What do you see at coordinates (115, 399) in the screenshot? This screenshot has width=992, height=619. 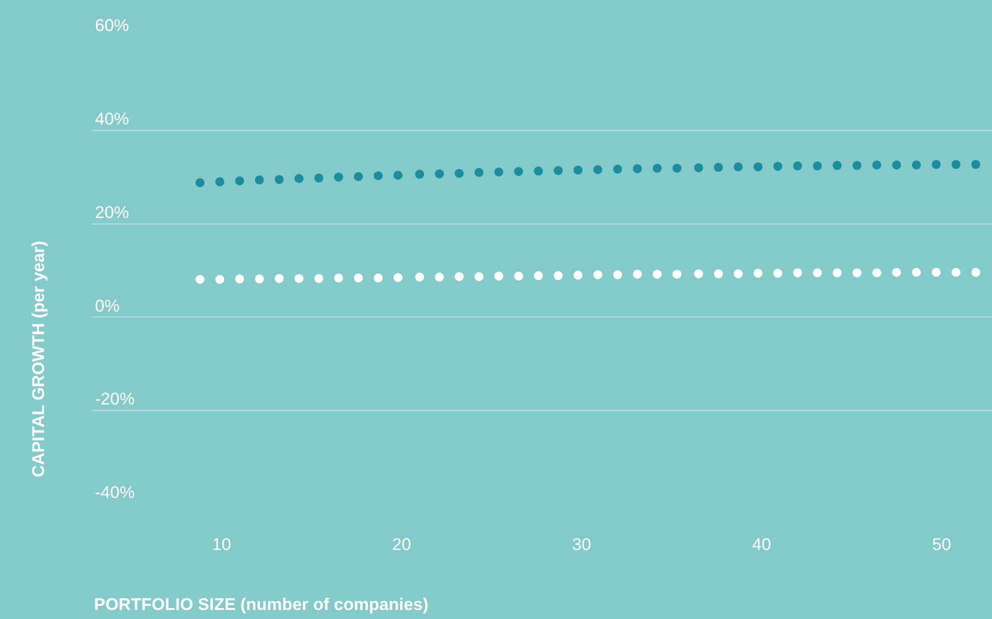 I see `y-tick-label: -20%` at bounding box center [115, 399].